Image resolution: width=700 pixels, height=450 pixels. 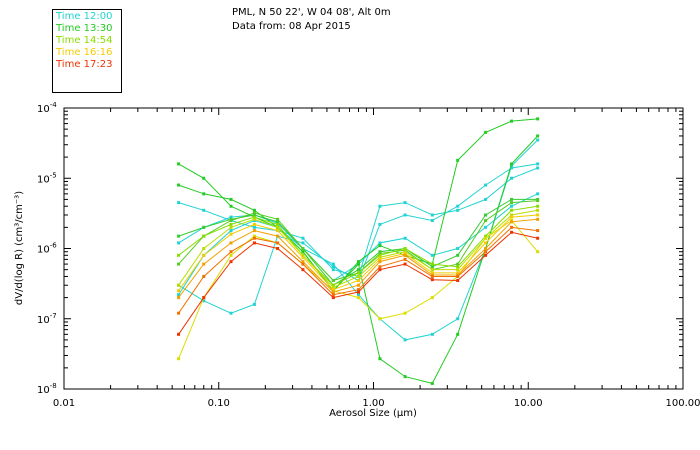 What do you see at coordinates (84, 28) in the screenshot?
I see `legend-entry-2: Time 13:30` at bounding box center [84, 28].